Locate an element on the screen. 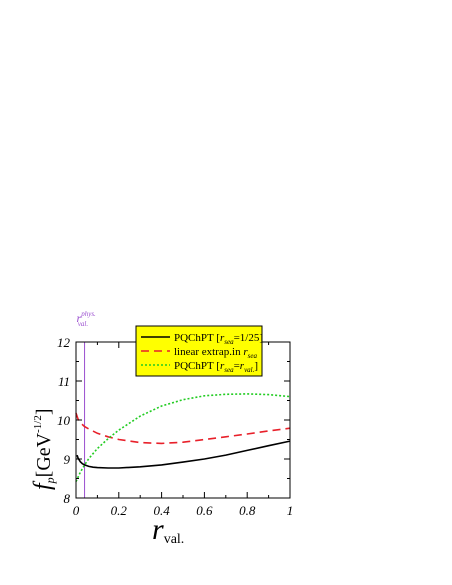 Image resolution: width=452 pixels, height=585 pixels. y-axis-label: fp[GeV-1/2] is located at coordinates (43, 449).